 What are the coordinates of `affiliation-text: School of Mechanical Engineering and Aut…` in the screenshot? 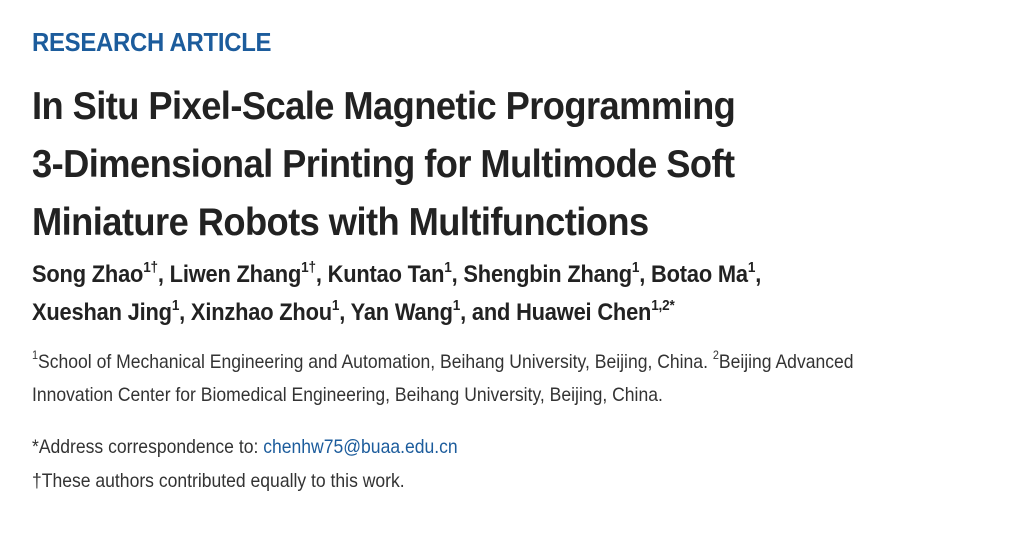 It's located at (375, 362).